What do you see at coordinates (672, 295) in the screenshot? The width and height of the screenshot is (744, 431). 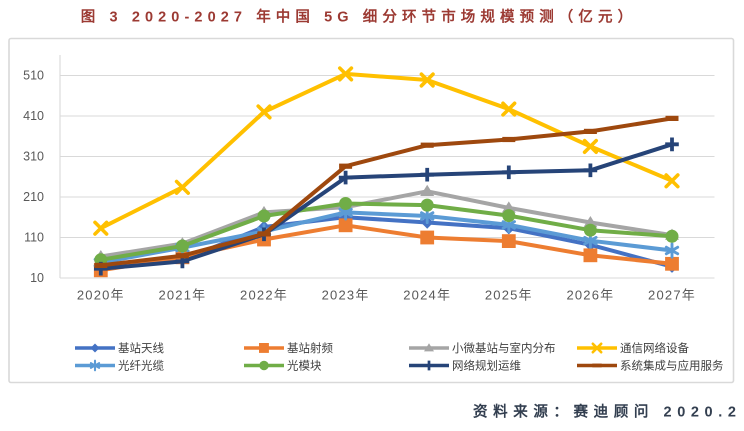 I see `svg-text: 2027年` at bounding box center [672, 295].